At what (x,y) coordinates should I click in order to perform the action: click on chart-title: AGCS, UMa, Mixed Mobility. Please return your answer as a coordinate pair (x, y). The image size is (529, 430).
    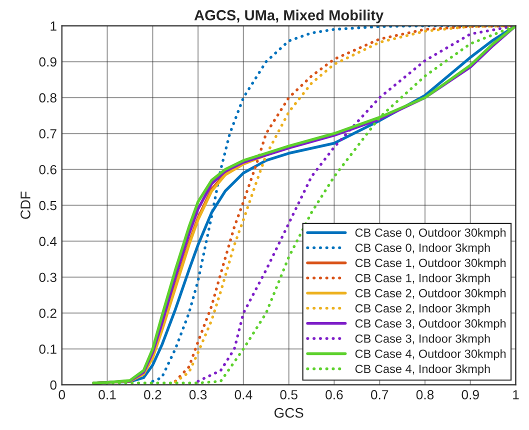
    Looking at the image, I should click on (289, 17).